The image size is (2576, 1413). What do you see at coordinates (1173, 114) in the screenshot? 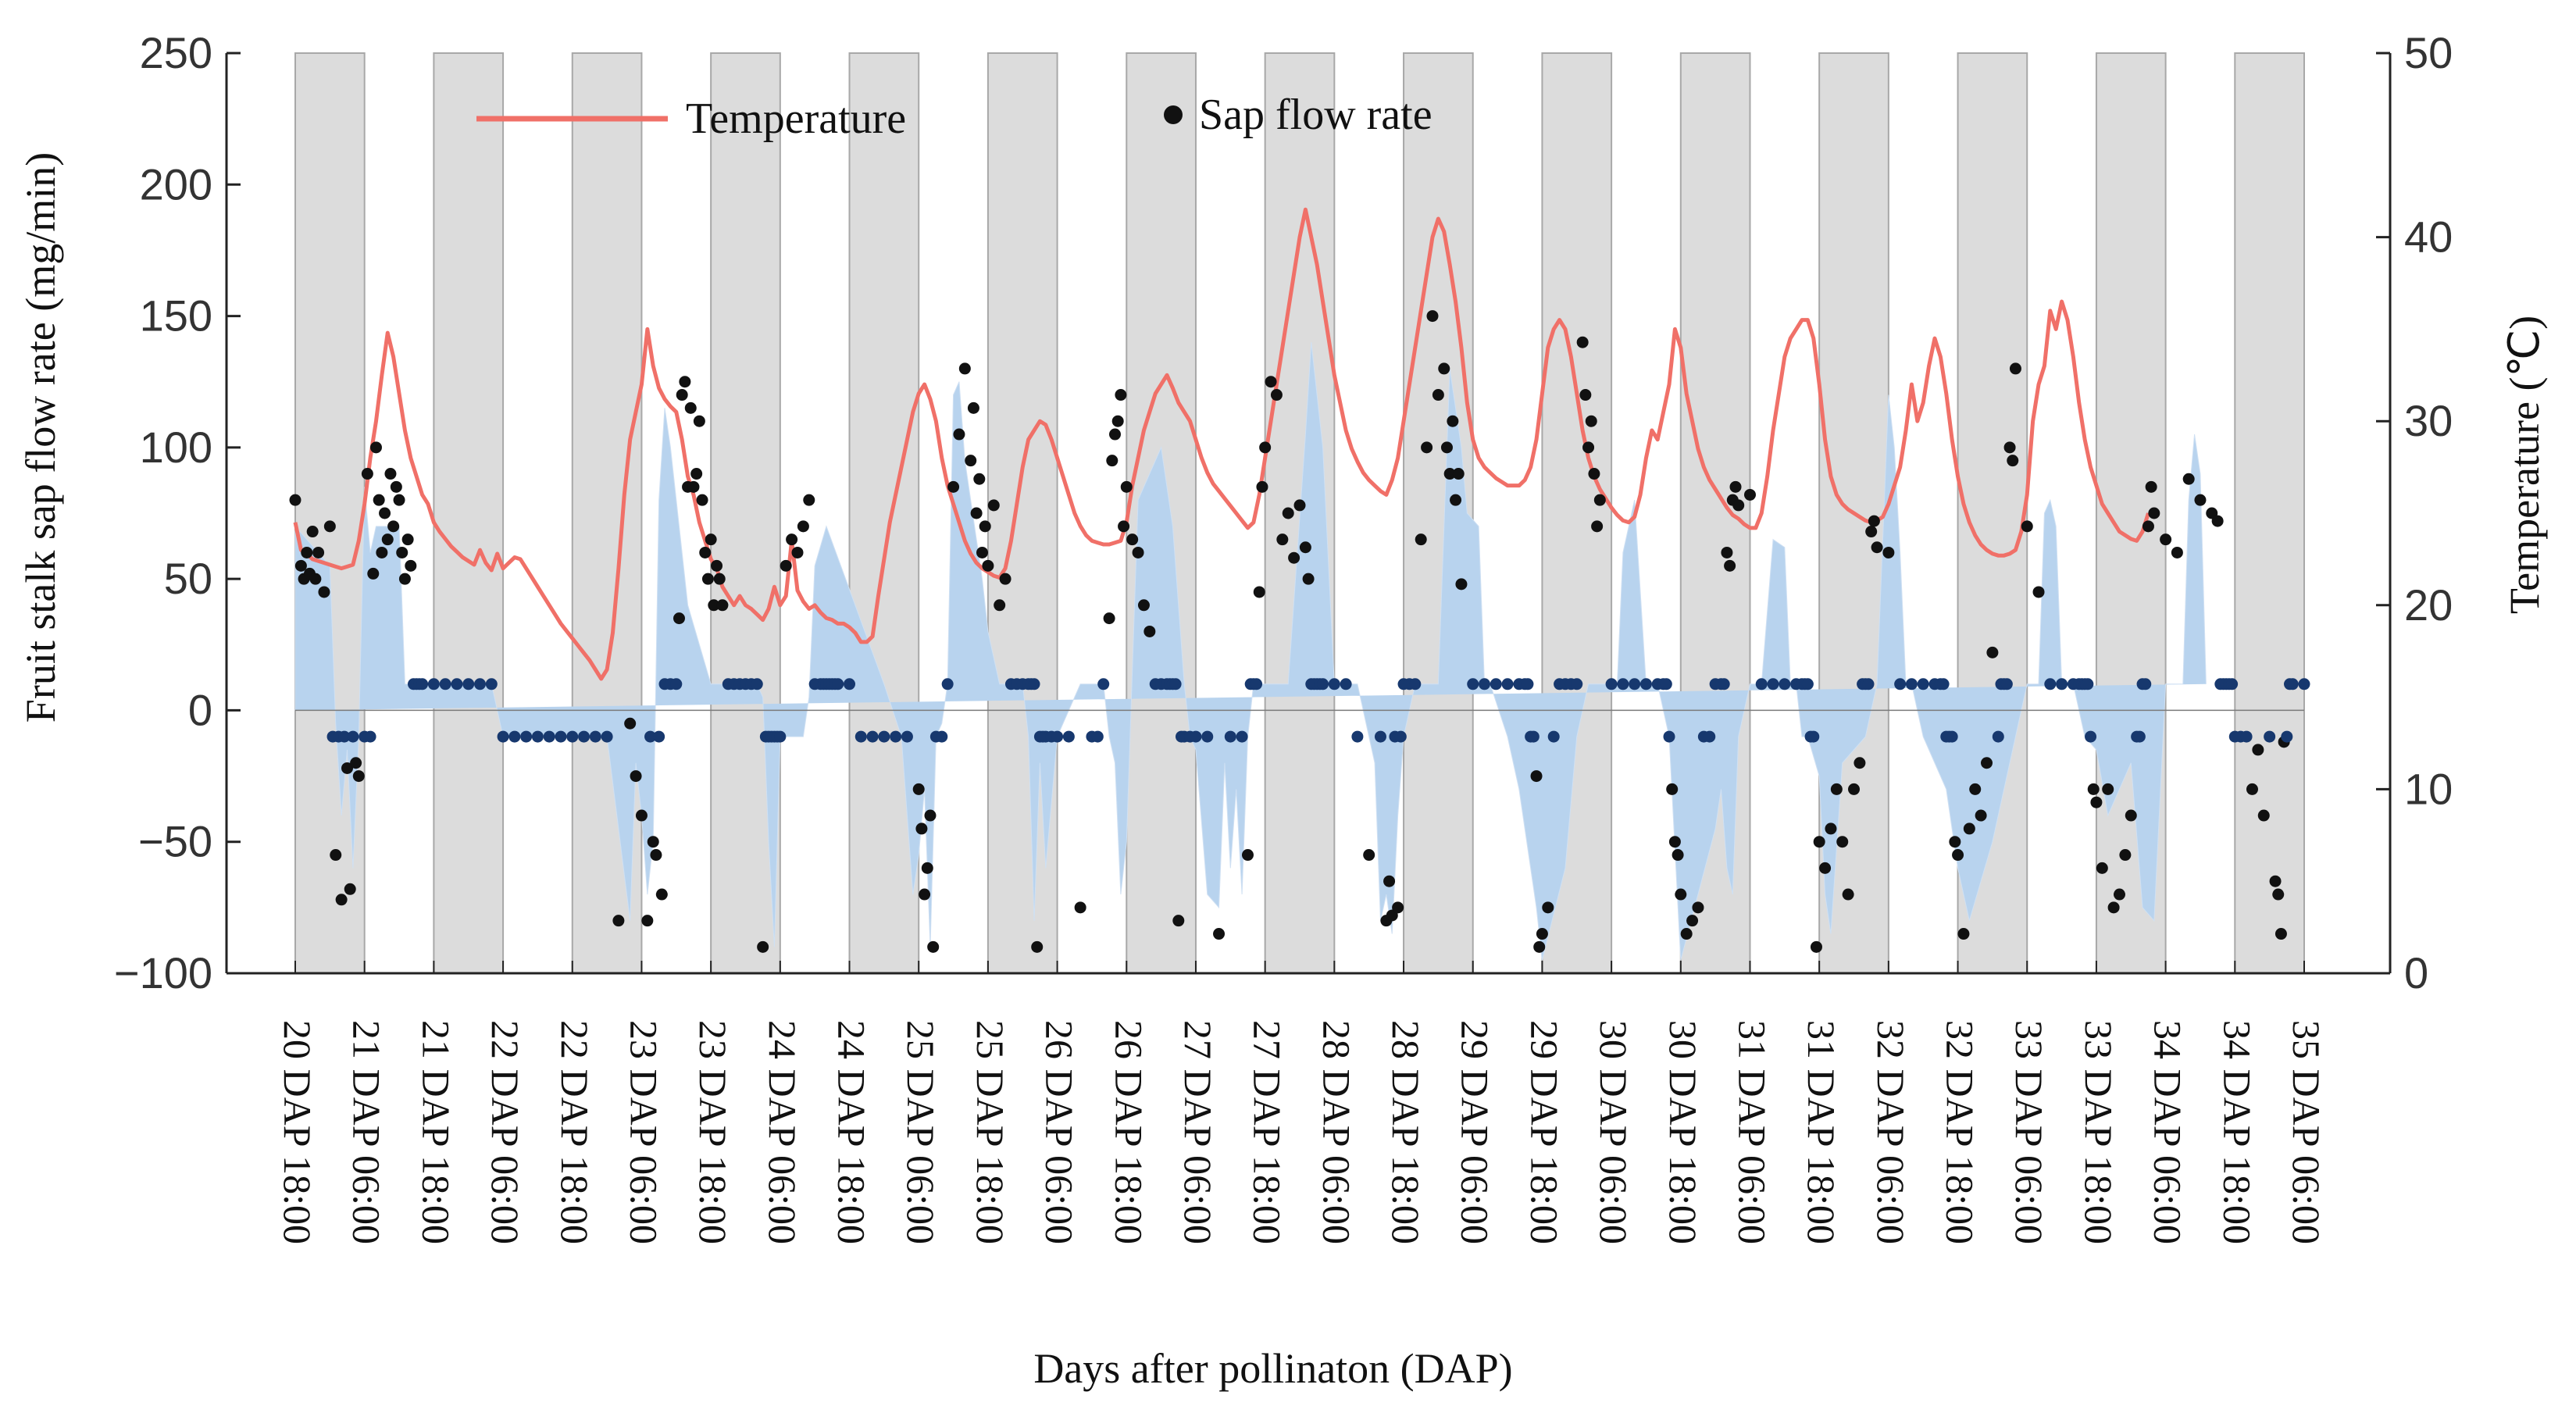
I see `legend-sap-flow-marker` at bounding box center [1173, 114].